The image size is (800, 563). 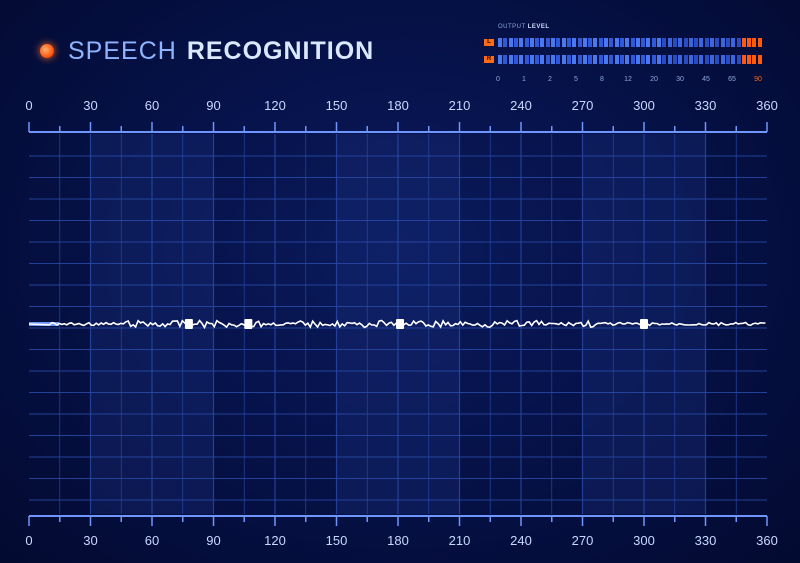 What do you see at coordinates (680, 79) in the screenshot?
I see `meter-scale-label: 30` at bounding box center [680, 79].